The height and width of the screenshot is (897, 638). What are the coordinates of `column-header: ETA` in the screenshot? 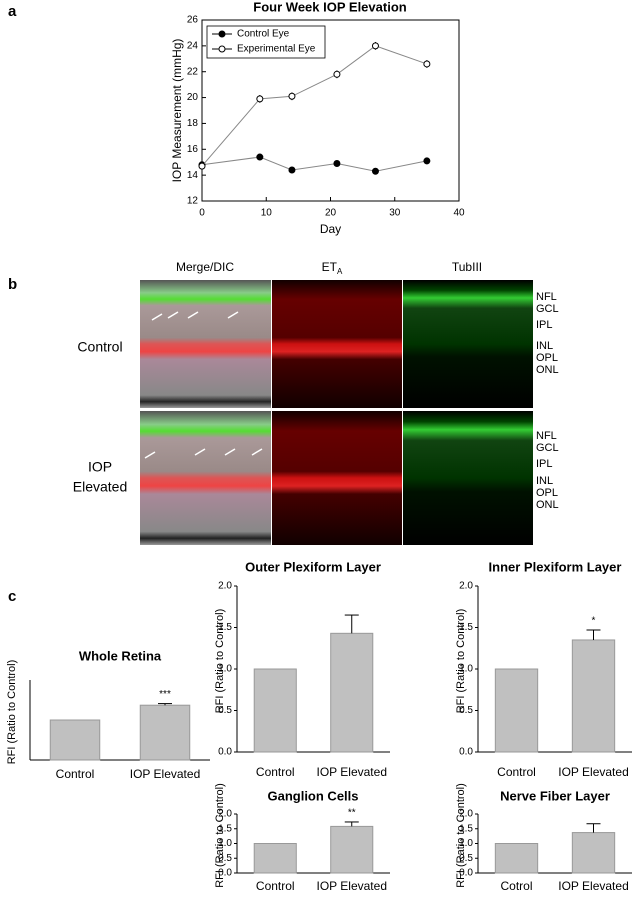 It's located at (332, 268).